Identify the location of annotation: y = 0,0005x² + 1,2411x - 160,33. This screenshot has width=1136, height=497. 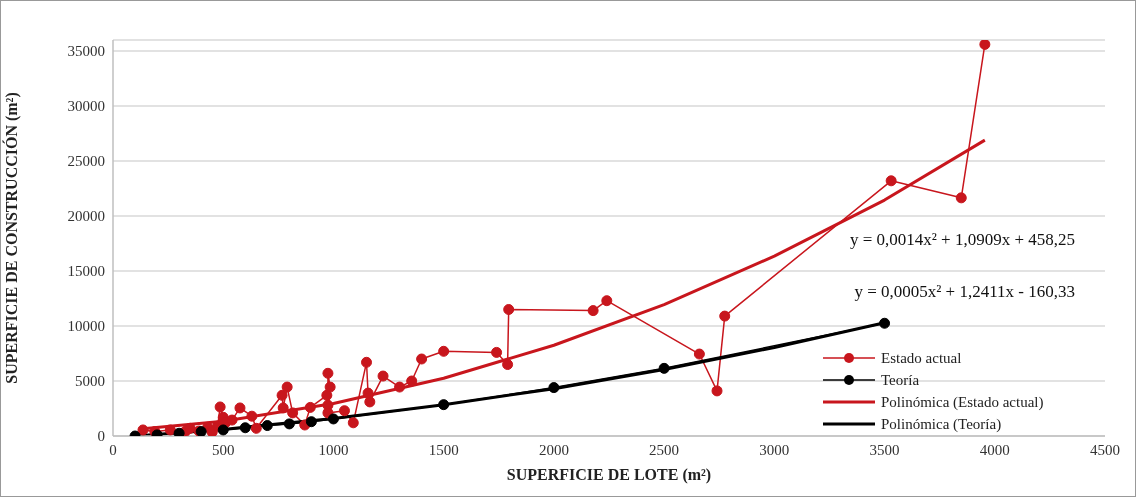
(964, 292).